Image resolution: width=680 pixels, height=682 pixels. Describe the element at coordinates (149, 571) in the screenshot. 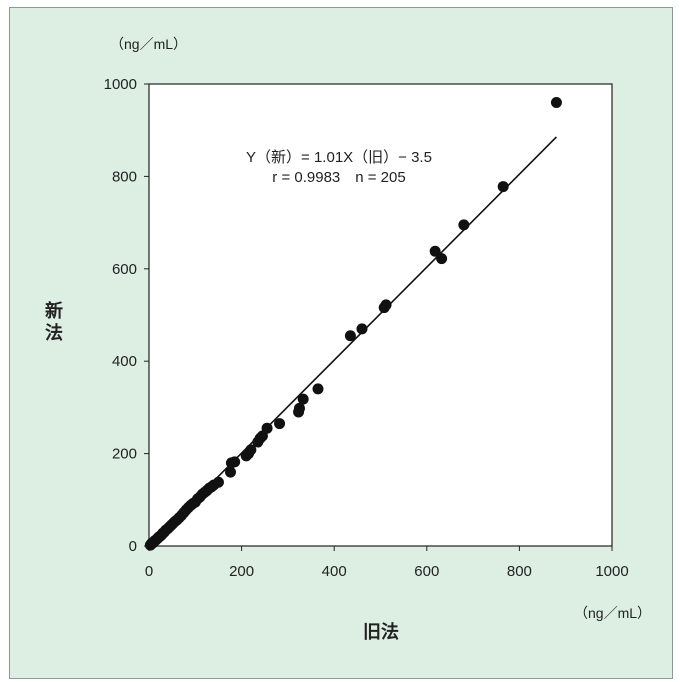

I see `x-tick-label: 0` at that location.